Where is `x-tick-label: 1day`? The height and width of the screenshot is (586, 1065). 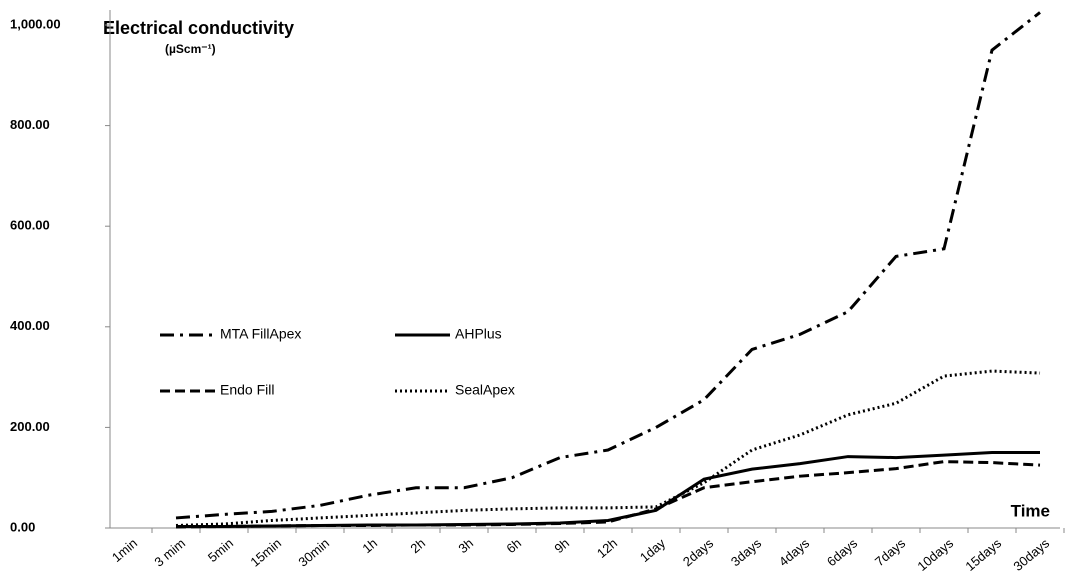
x-tick-label: 1day is located at coordinates (653, 550).